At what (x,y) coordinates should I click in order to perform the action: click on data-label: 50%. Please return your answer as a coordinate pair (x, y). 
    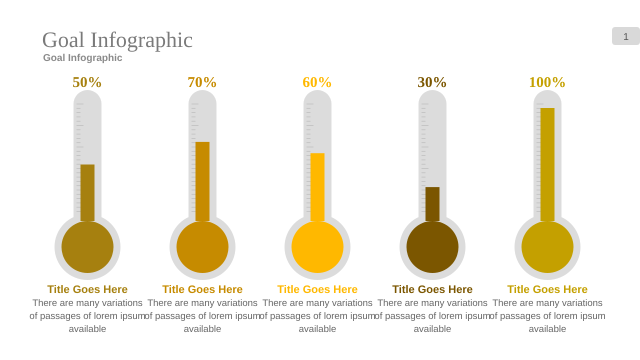
    Looking at the image, I should click on (87, 83).